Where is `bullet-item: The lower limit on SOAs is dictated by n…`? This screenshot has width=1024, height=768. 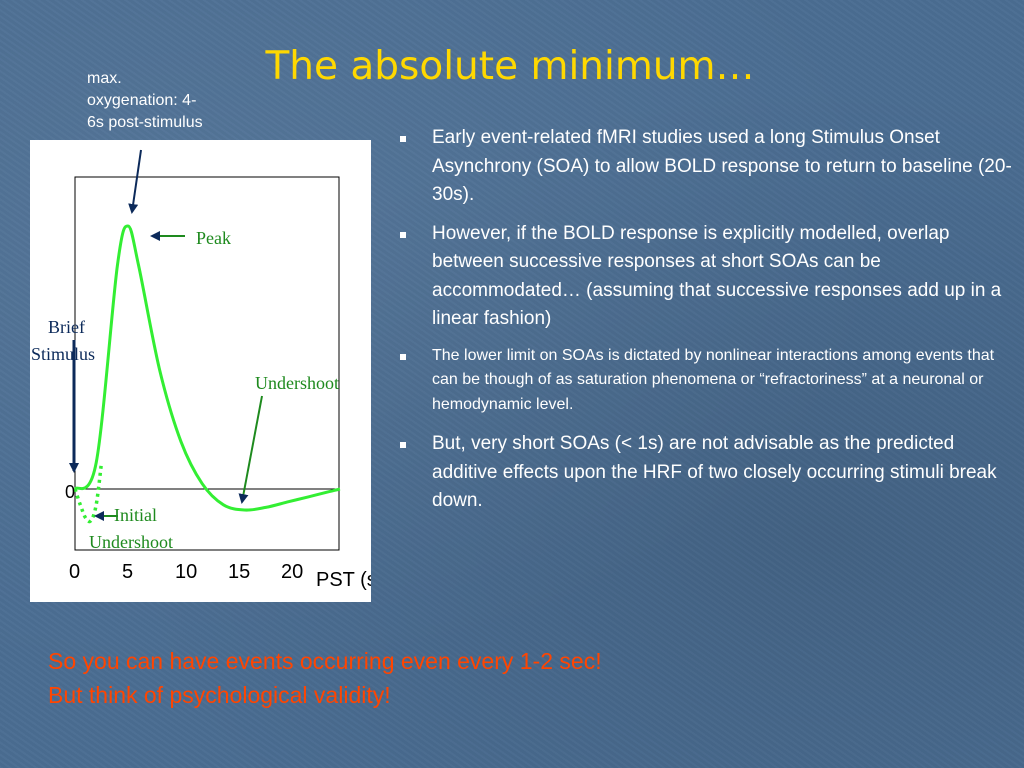
bullet-item: The lower limit on SOAs is dictated by n… is located at coordinates (707, 381).